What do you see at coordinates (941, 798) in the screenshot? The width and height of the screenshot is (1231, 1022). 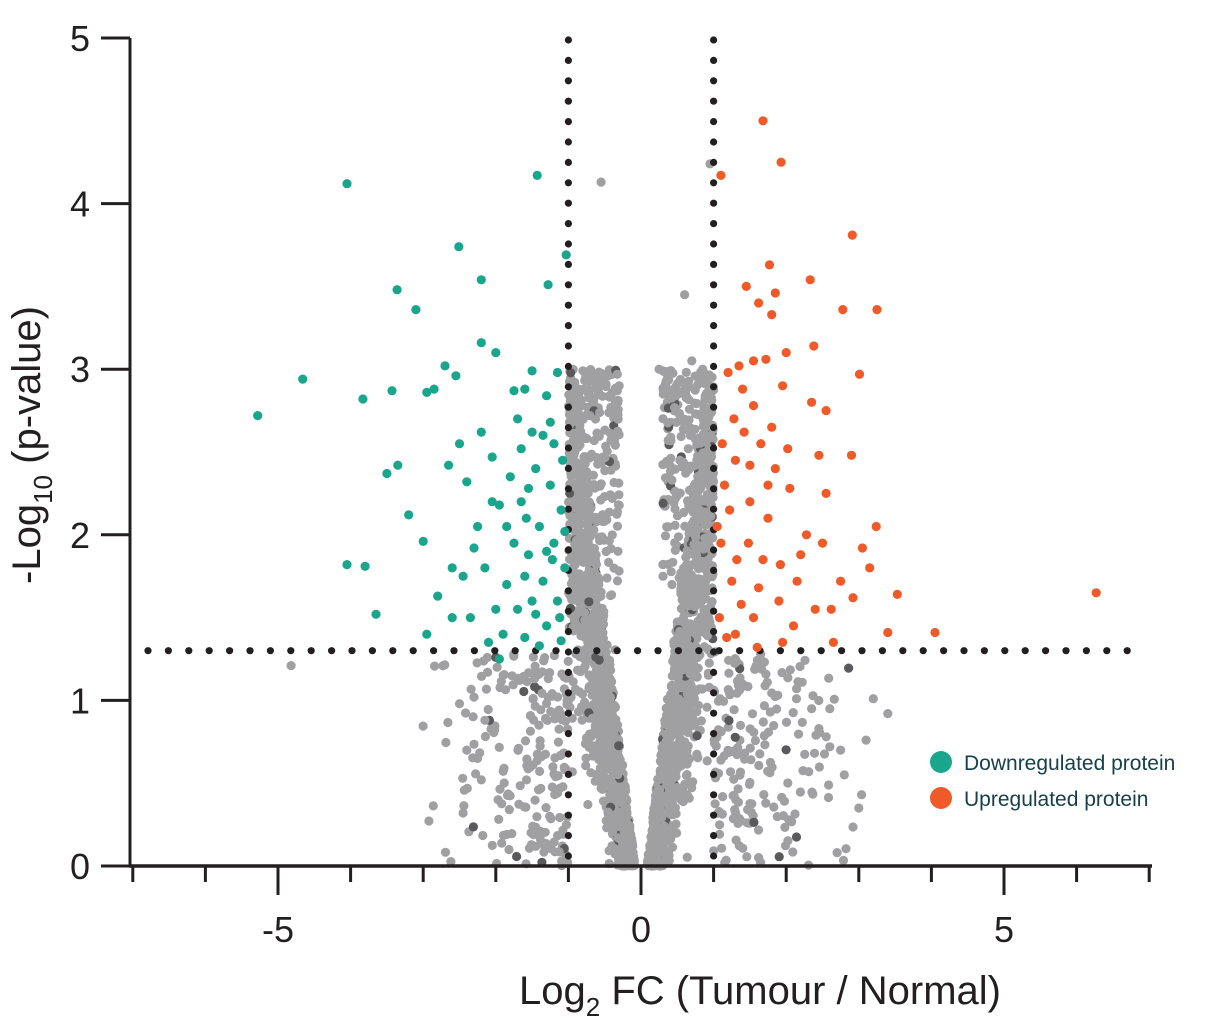 I see `legend-marker-upregulated` at bounding box center [941, 798].